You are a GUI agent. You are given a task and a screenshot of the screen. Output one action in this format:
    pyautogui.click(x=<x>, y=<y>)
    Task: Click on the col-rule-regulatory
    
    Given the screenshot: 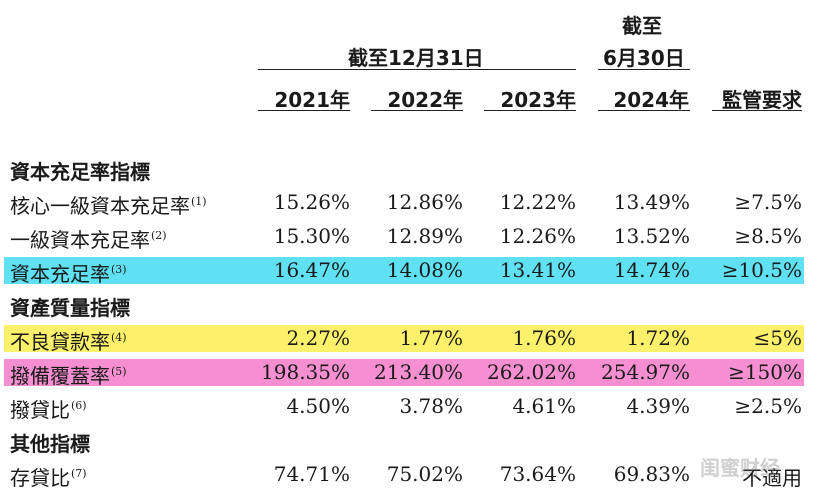 What is the action you would take?
    pyautogui.click(x=757, y=110)
    